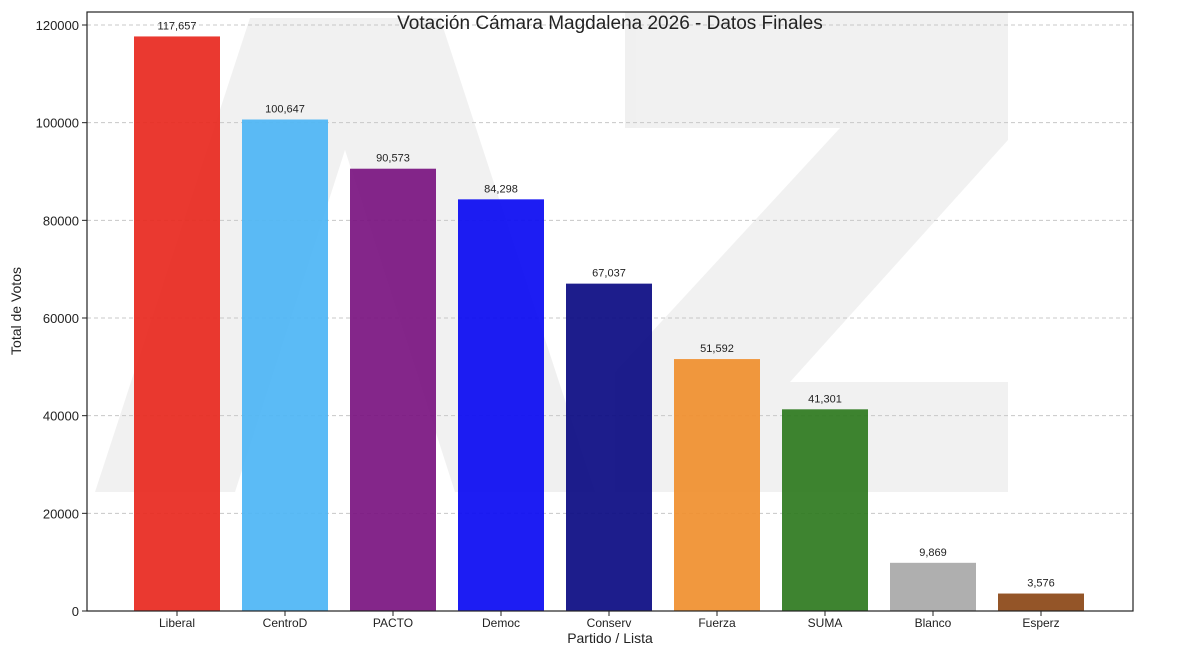 The width and height of the screenshot is (1200, 657). What do you see at coordinates (825, 399) in the screenshot?
I see `data-label: 41,301` at bounding box center [825, 399].